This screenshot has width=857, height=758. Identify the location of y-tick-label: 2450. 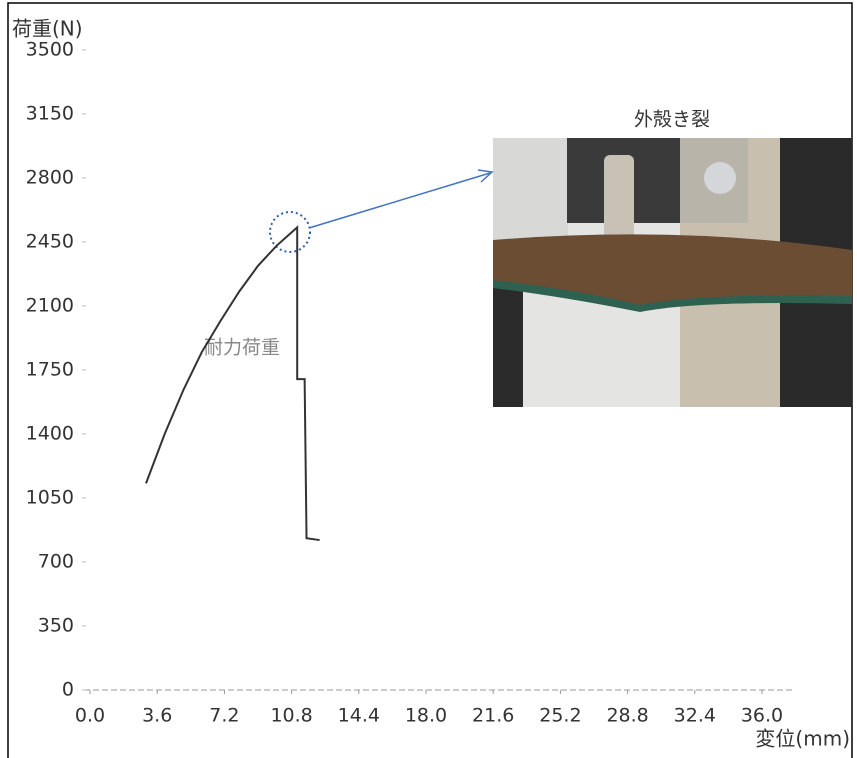
(50, 242).